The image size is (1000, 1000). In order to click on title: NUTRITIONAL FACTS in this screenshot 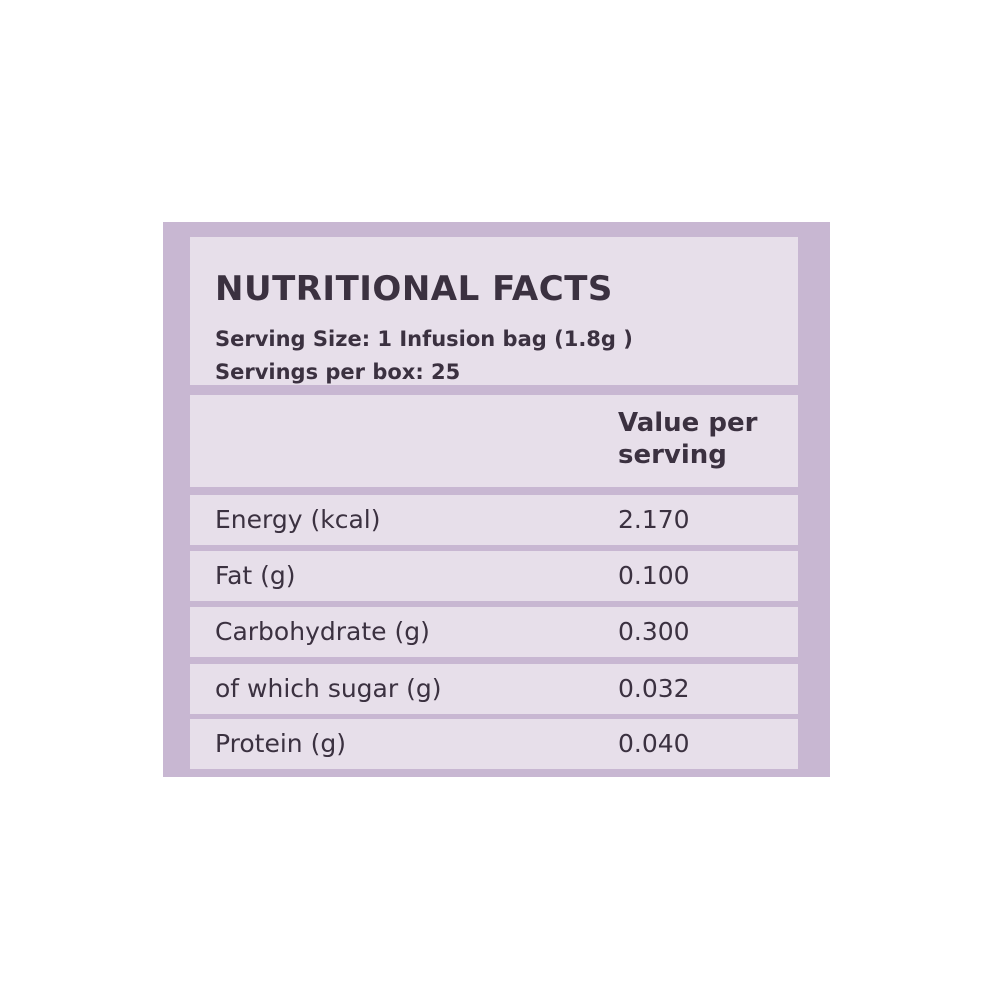, I will do `click(414, 289)`.